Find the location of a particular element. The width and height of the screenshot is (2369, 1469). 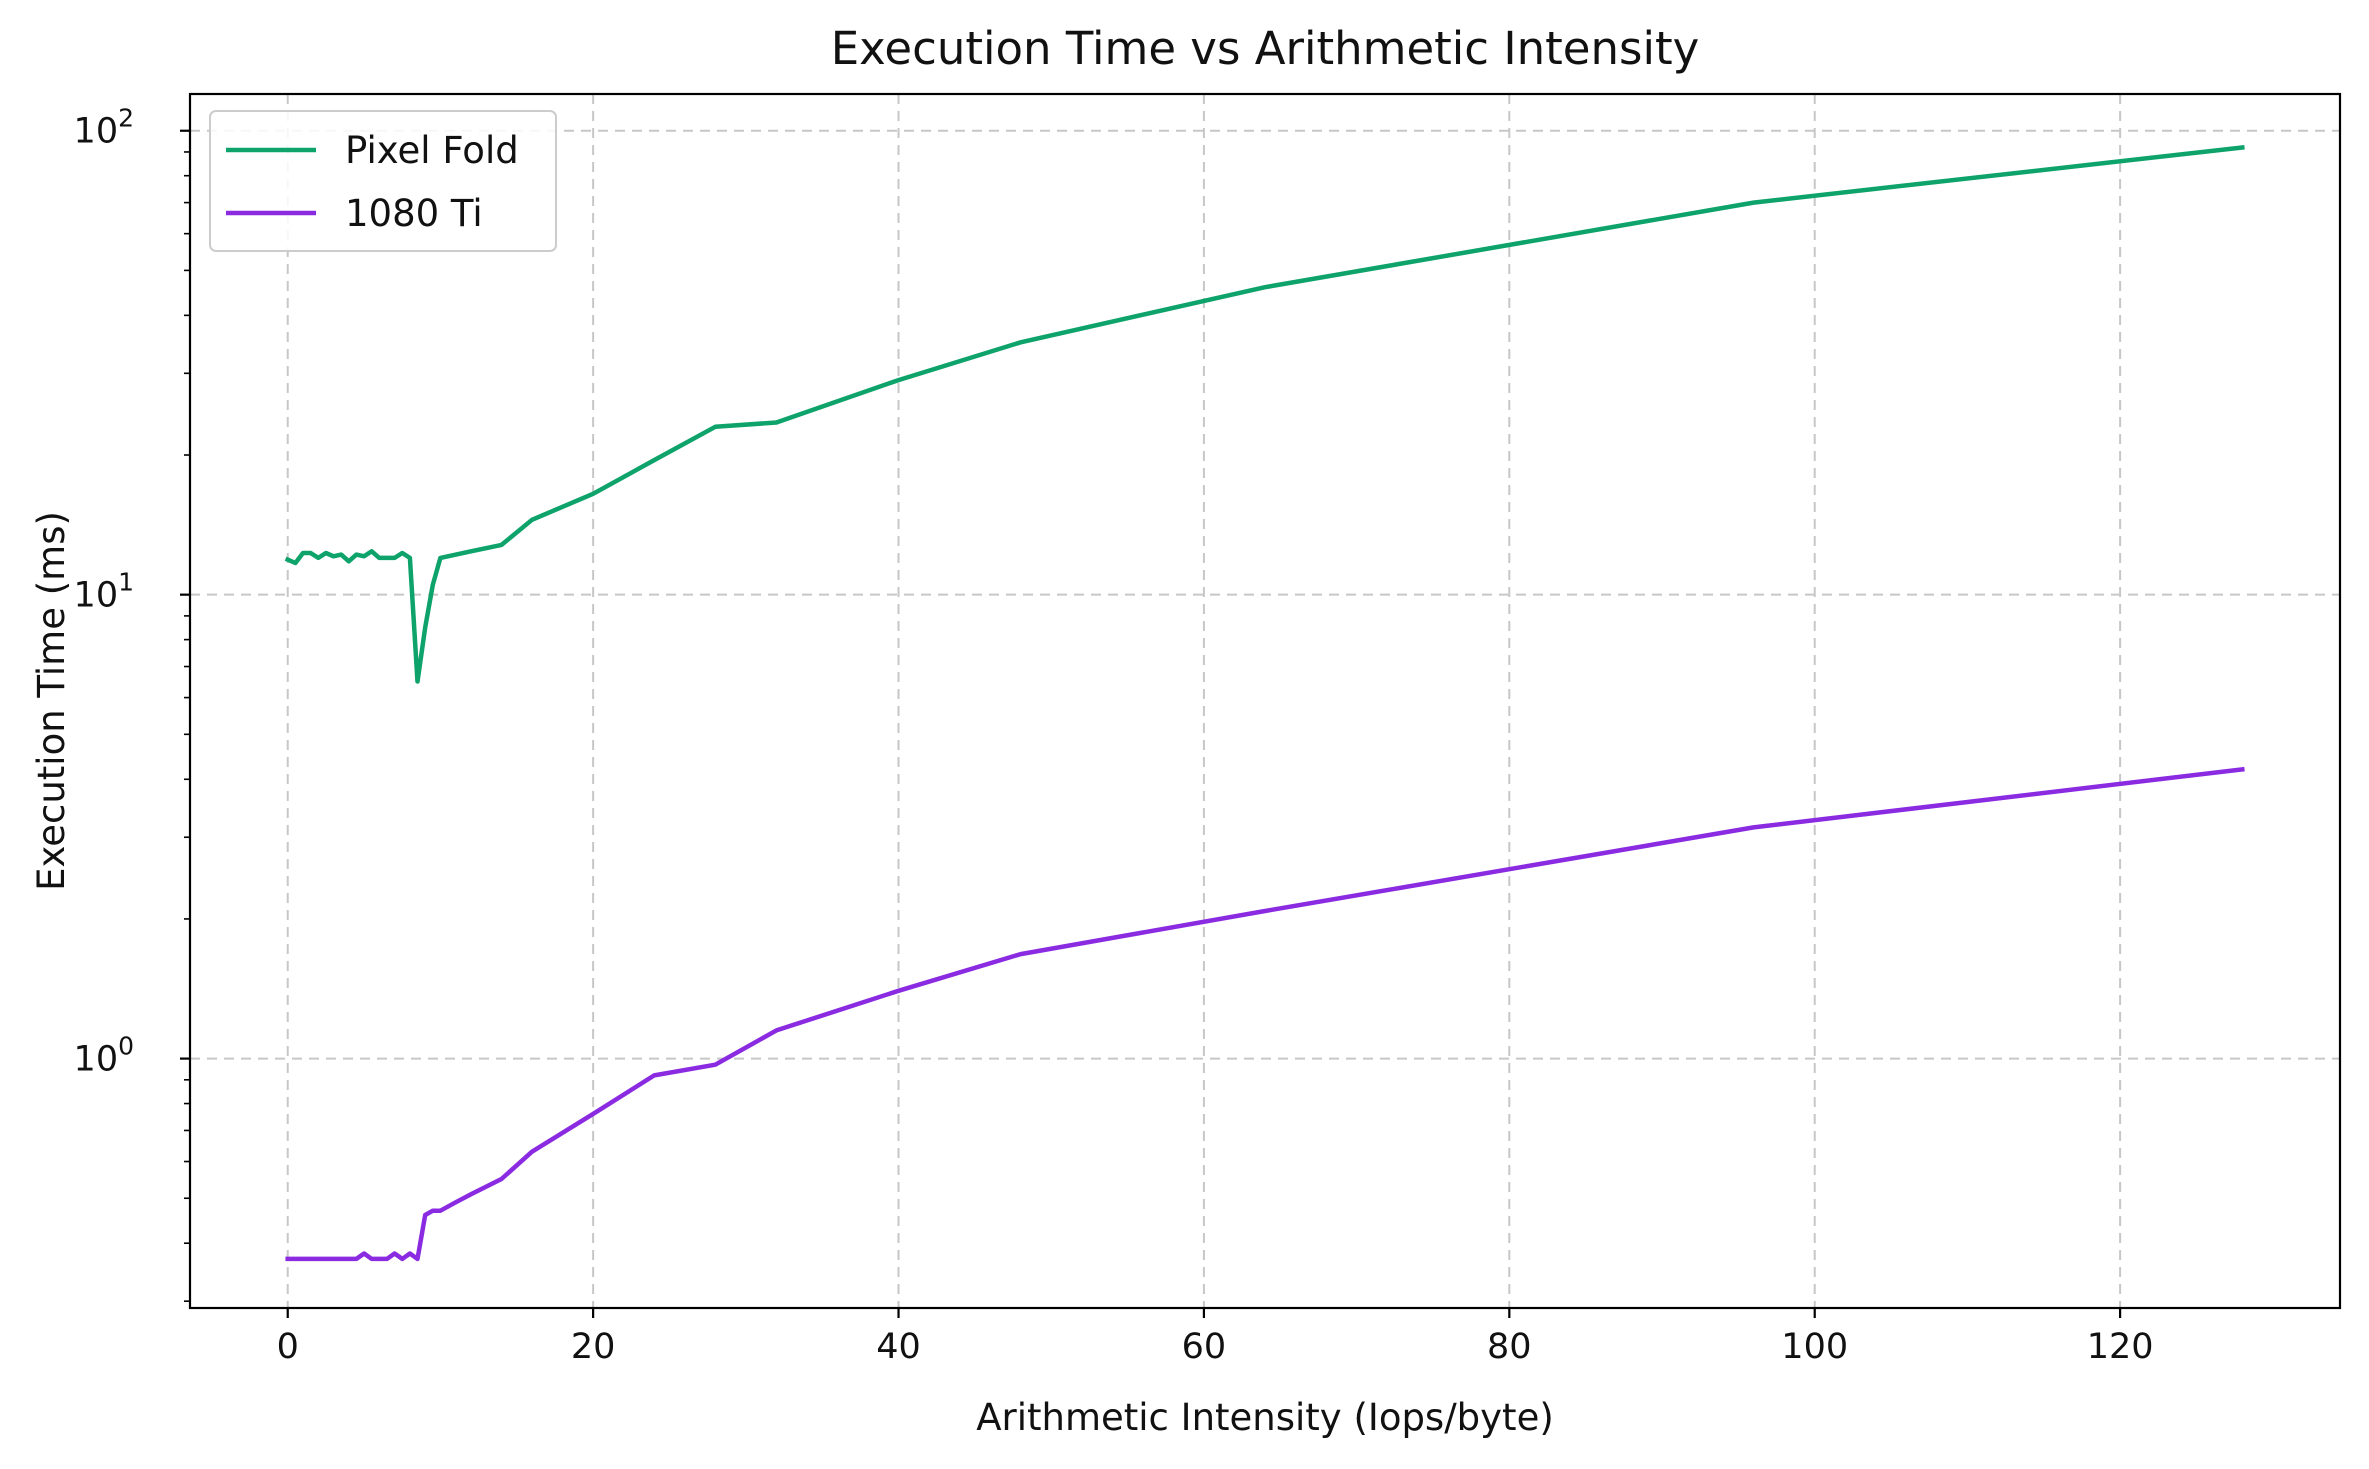

x-tick-label: 80 is located at coordinates (1509, 1347).